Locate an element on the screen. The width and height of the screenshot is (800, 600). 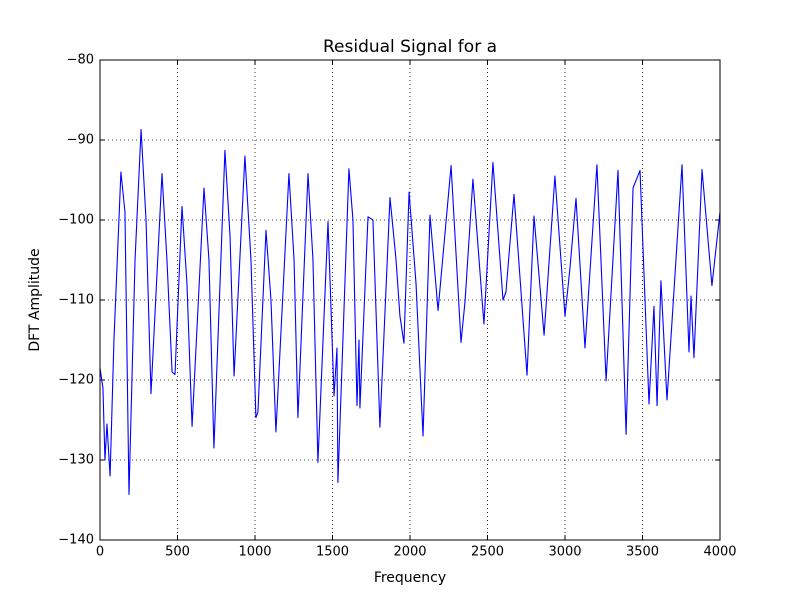
x-tick-label: 2500 is located at coordinates (487, 552).